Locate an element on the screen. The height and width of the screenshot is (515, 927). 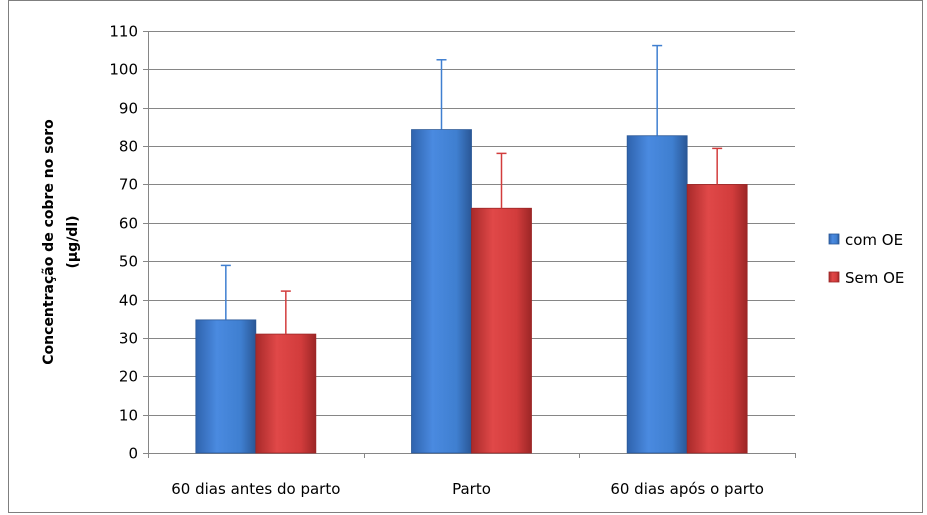
x-category-label: 60 dias antes do parto is located at coordinates (255, 489).